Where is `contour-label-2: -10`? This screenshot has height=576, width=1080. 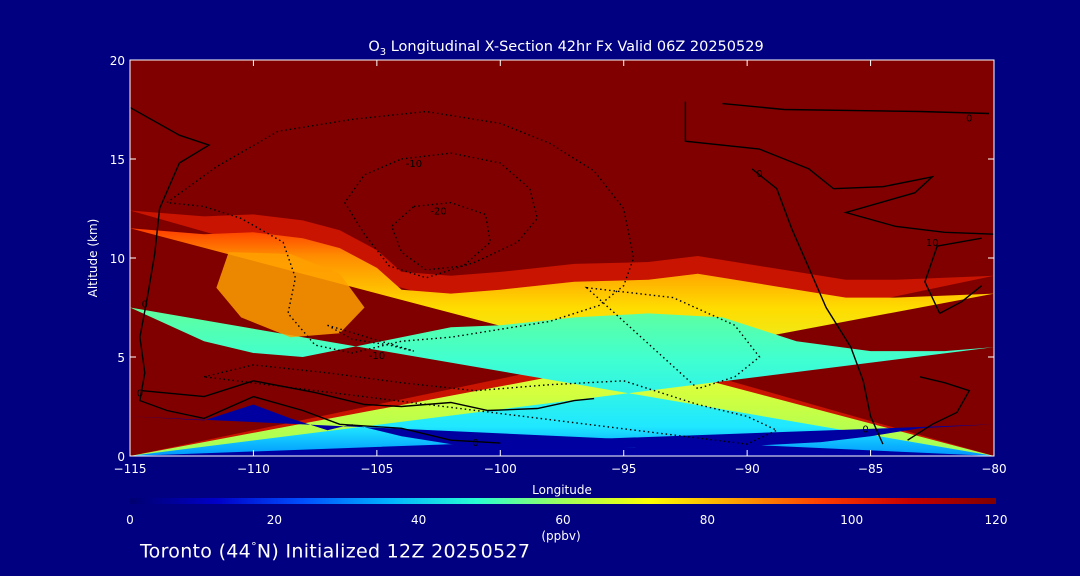
contour-label-2: -10 is located at coordinates (377, 356).